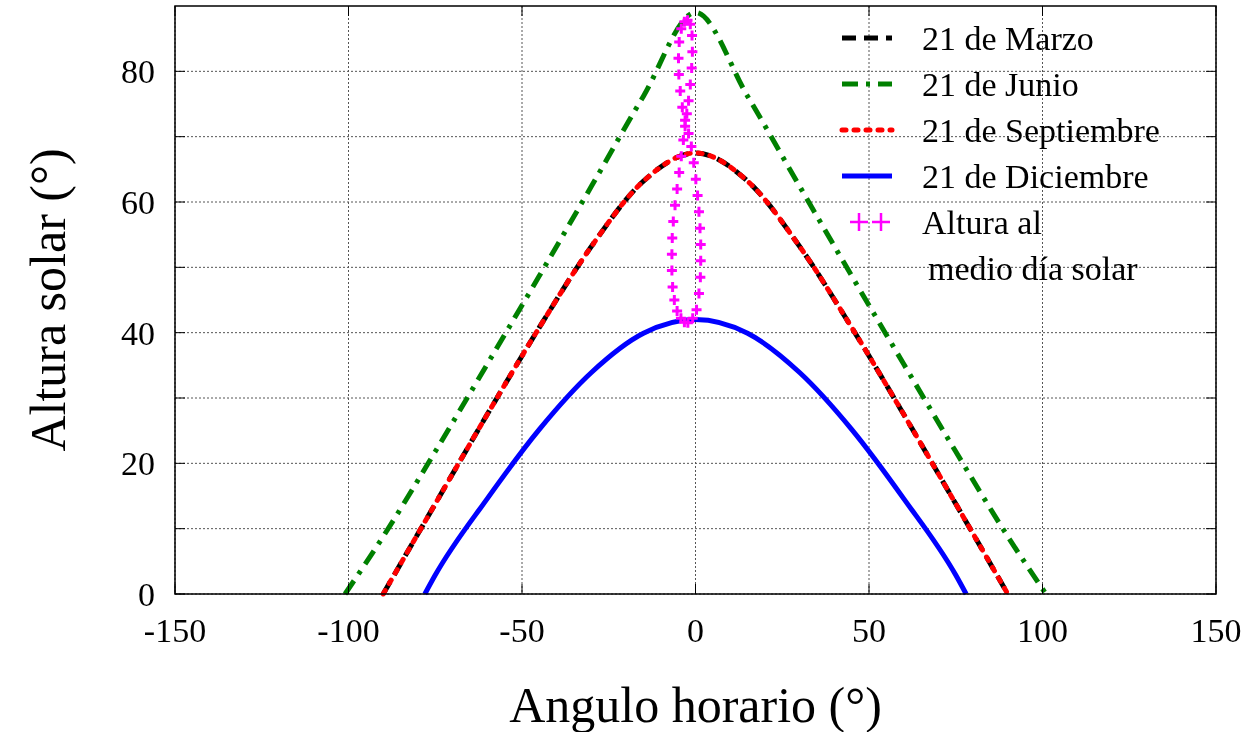 The width and height of the screenshot is (1259, 732). What do you see at coordinates (695, 630) in the screenshot?
I see `x-tick-label: 0` at bounding box center [695, 630].